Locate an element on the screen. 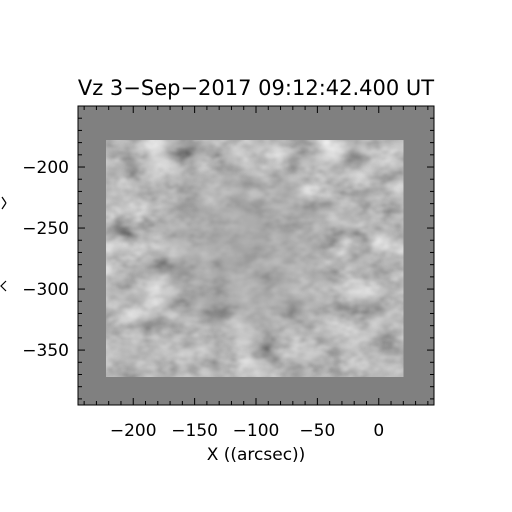 This screenshot has width=512, height=512. y-tick: −350 is located at coordinates (228, 351).